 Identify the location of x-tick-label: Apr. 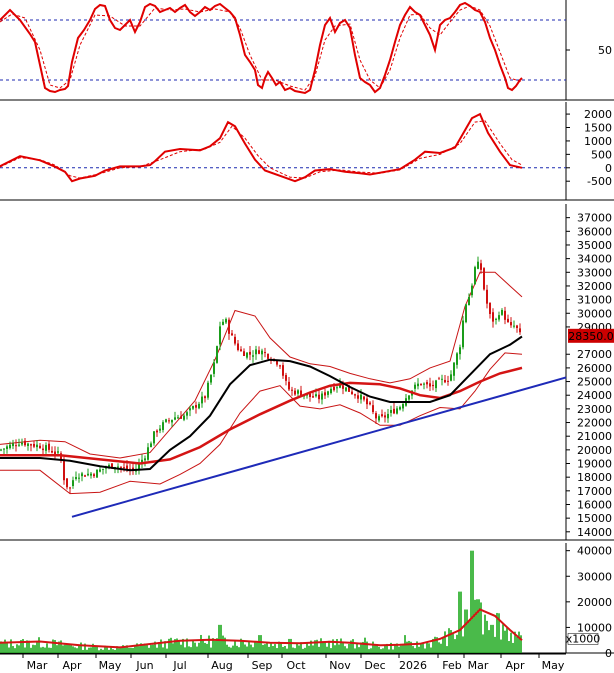
(72, 665).